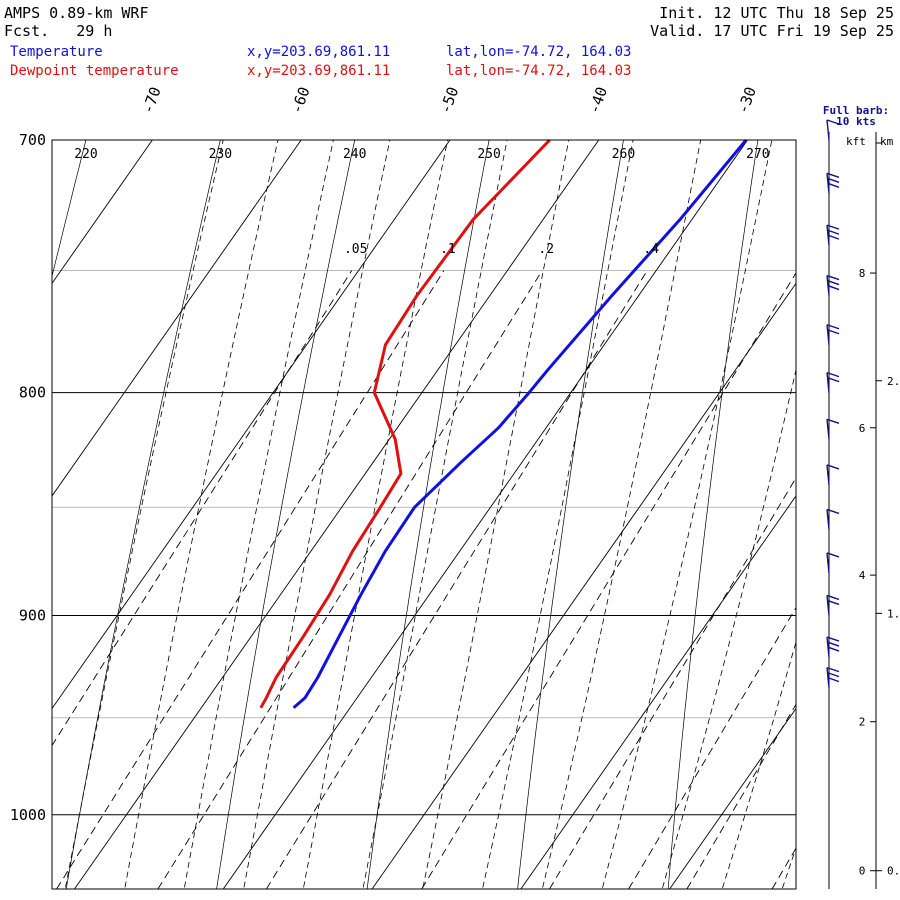  What do you see at coordinates (856, 141) in the screenshot?
I see `kft-axis-label: kft` at bounding box center [856, 141].